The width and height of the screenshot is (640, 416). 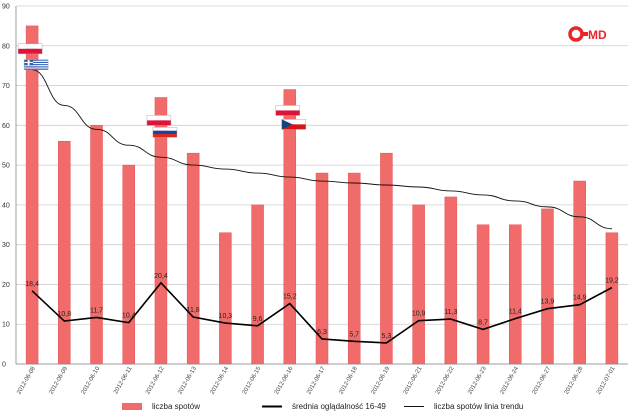 What do you see at coordinates (483, 322) in the screenshot?
I see `data-label: 8,7` at bounding box center [483, 322].